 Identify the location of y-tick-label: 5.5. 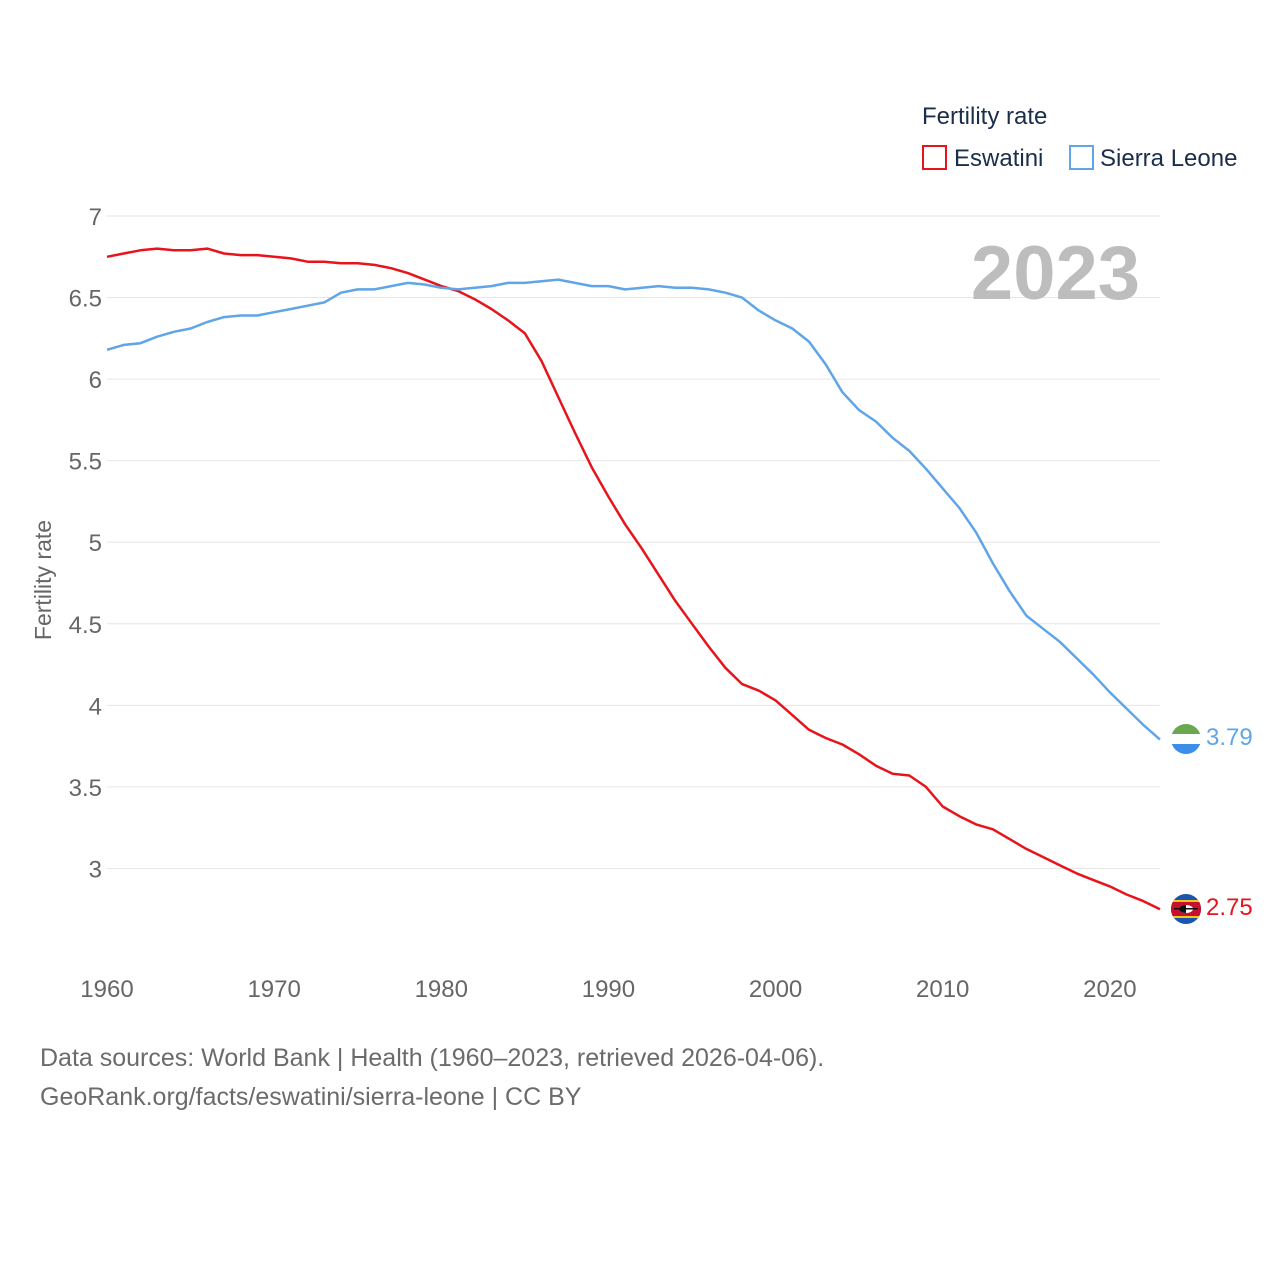
(85, 462).